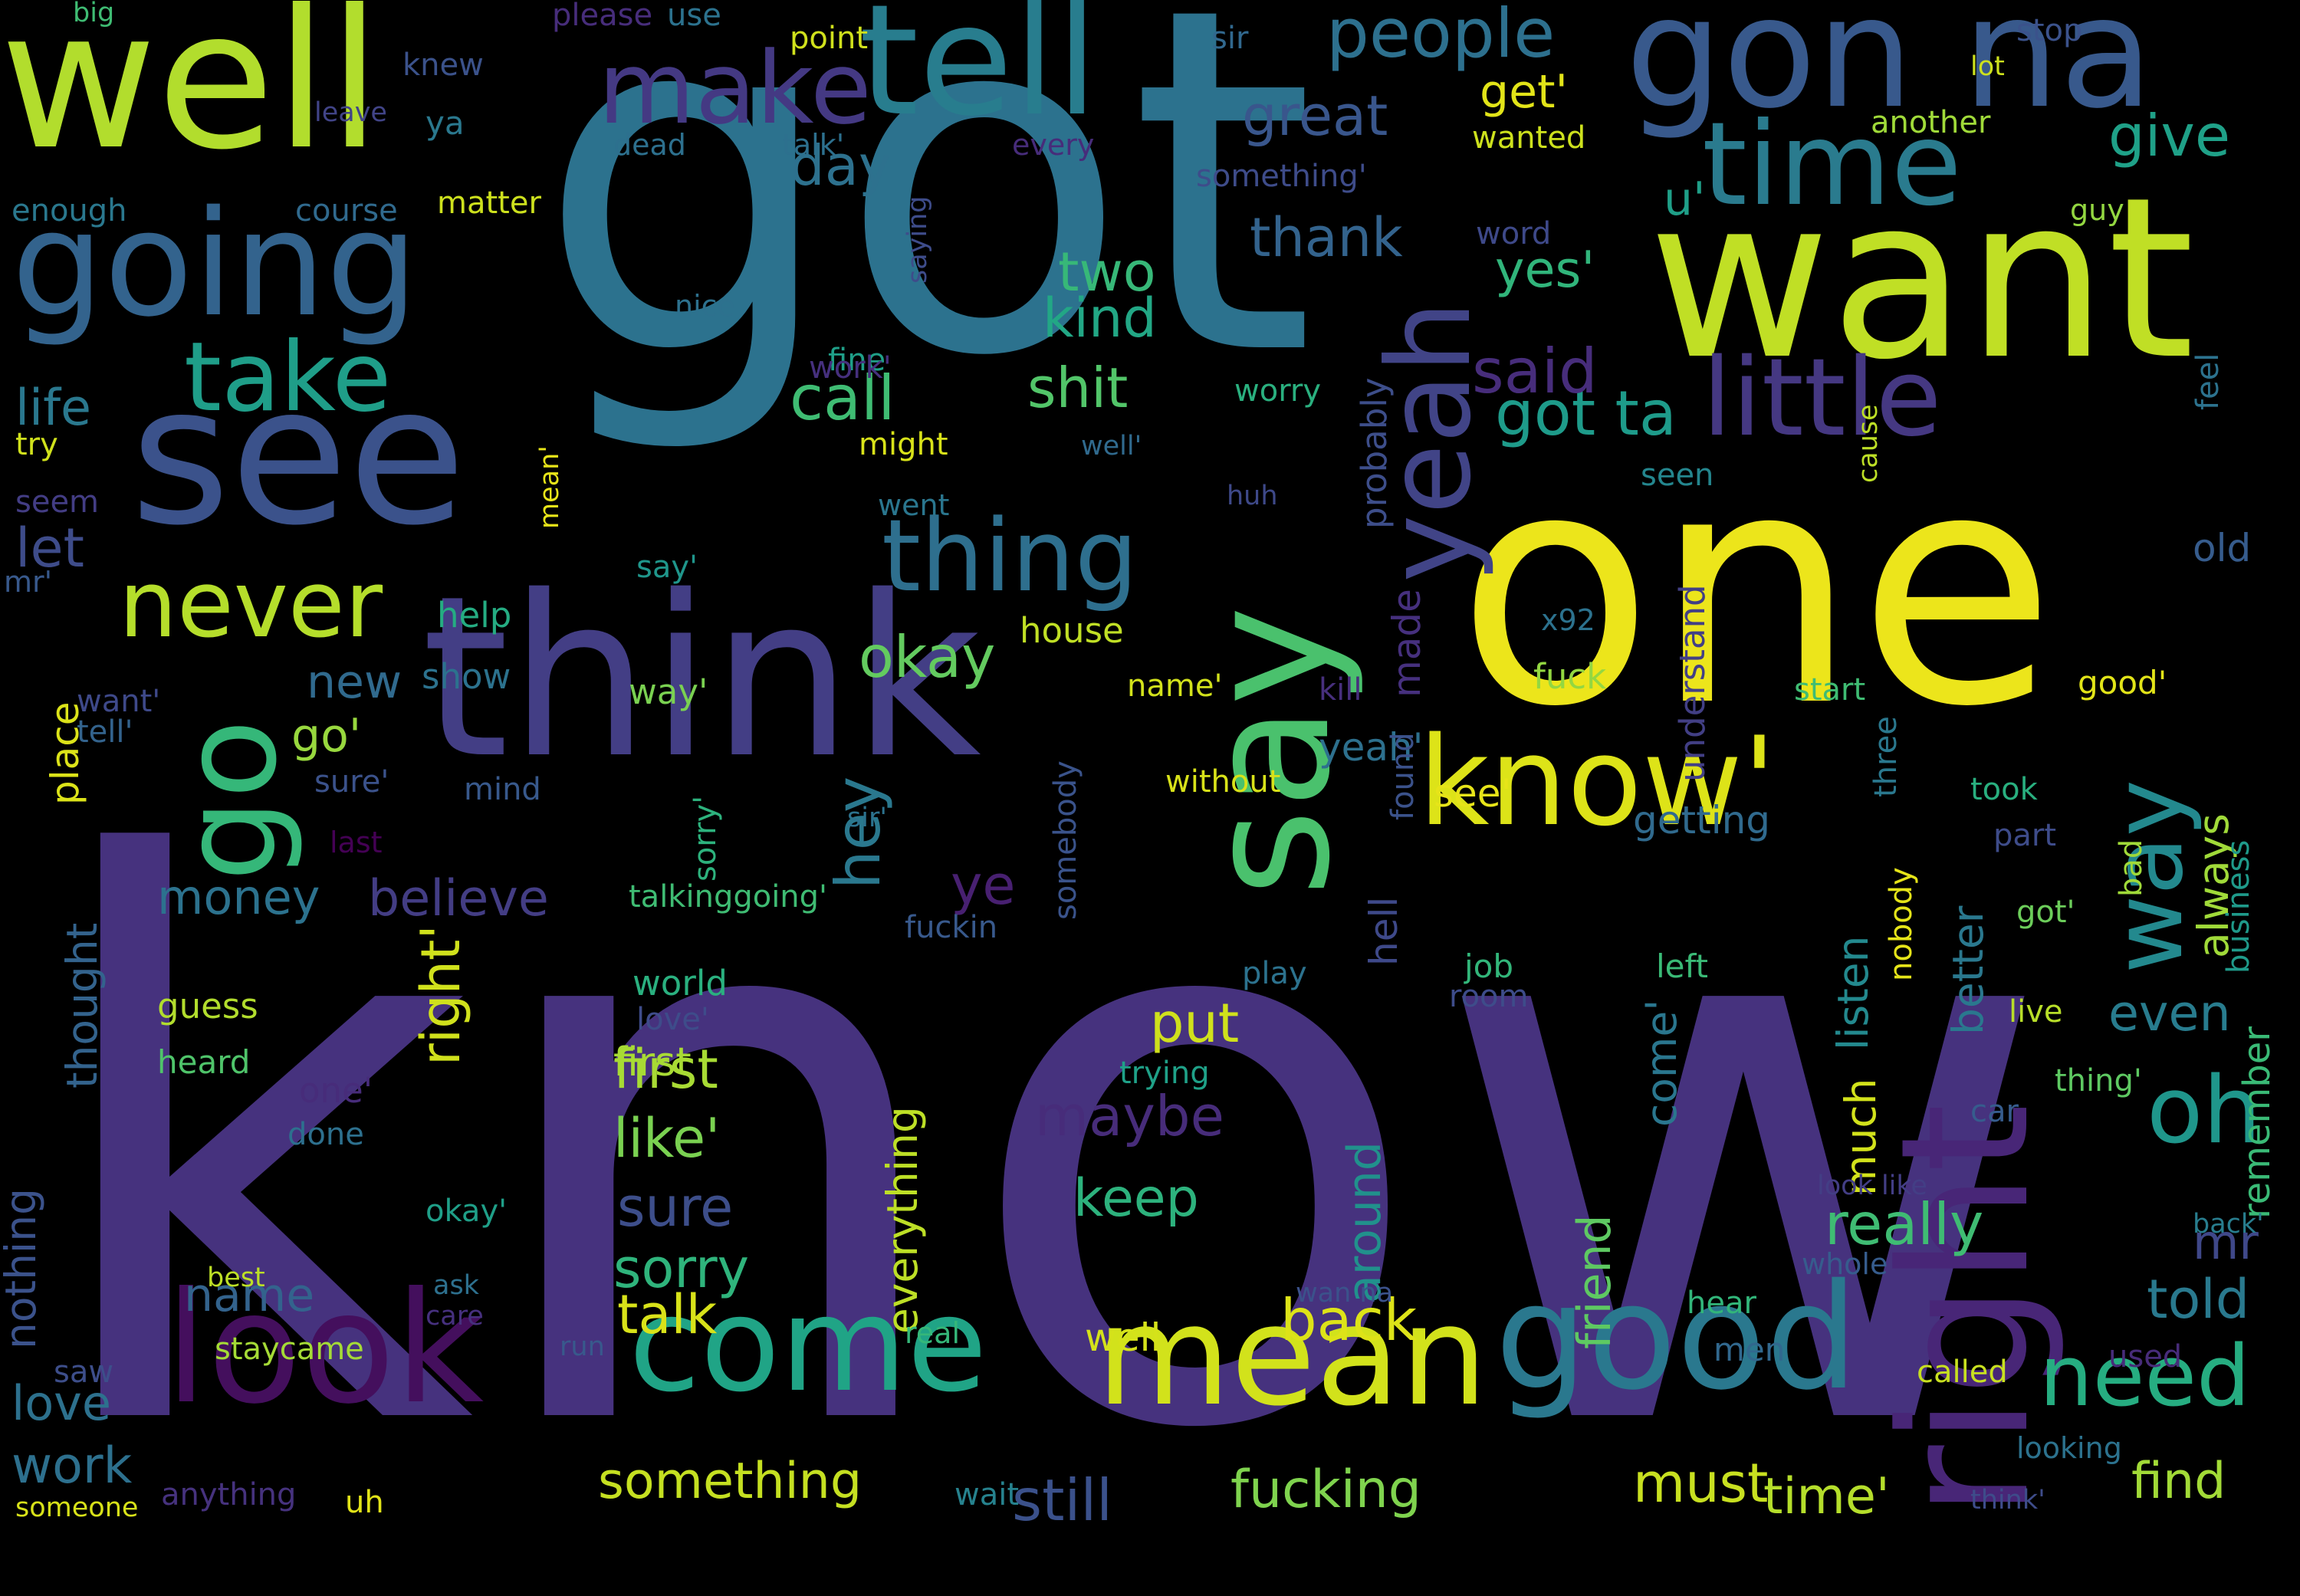 This screenshot has height=1596, width=2300. I want to click on word-never: never, so click(251, 605).